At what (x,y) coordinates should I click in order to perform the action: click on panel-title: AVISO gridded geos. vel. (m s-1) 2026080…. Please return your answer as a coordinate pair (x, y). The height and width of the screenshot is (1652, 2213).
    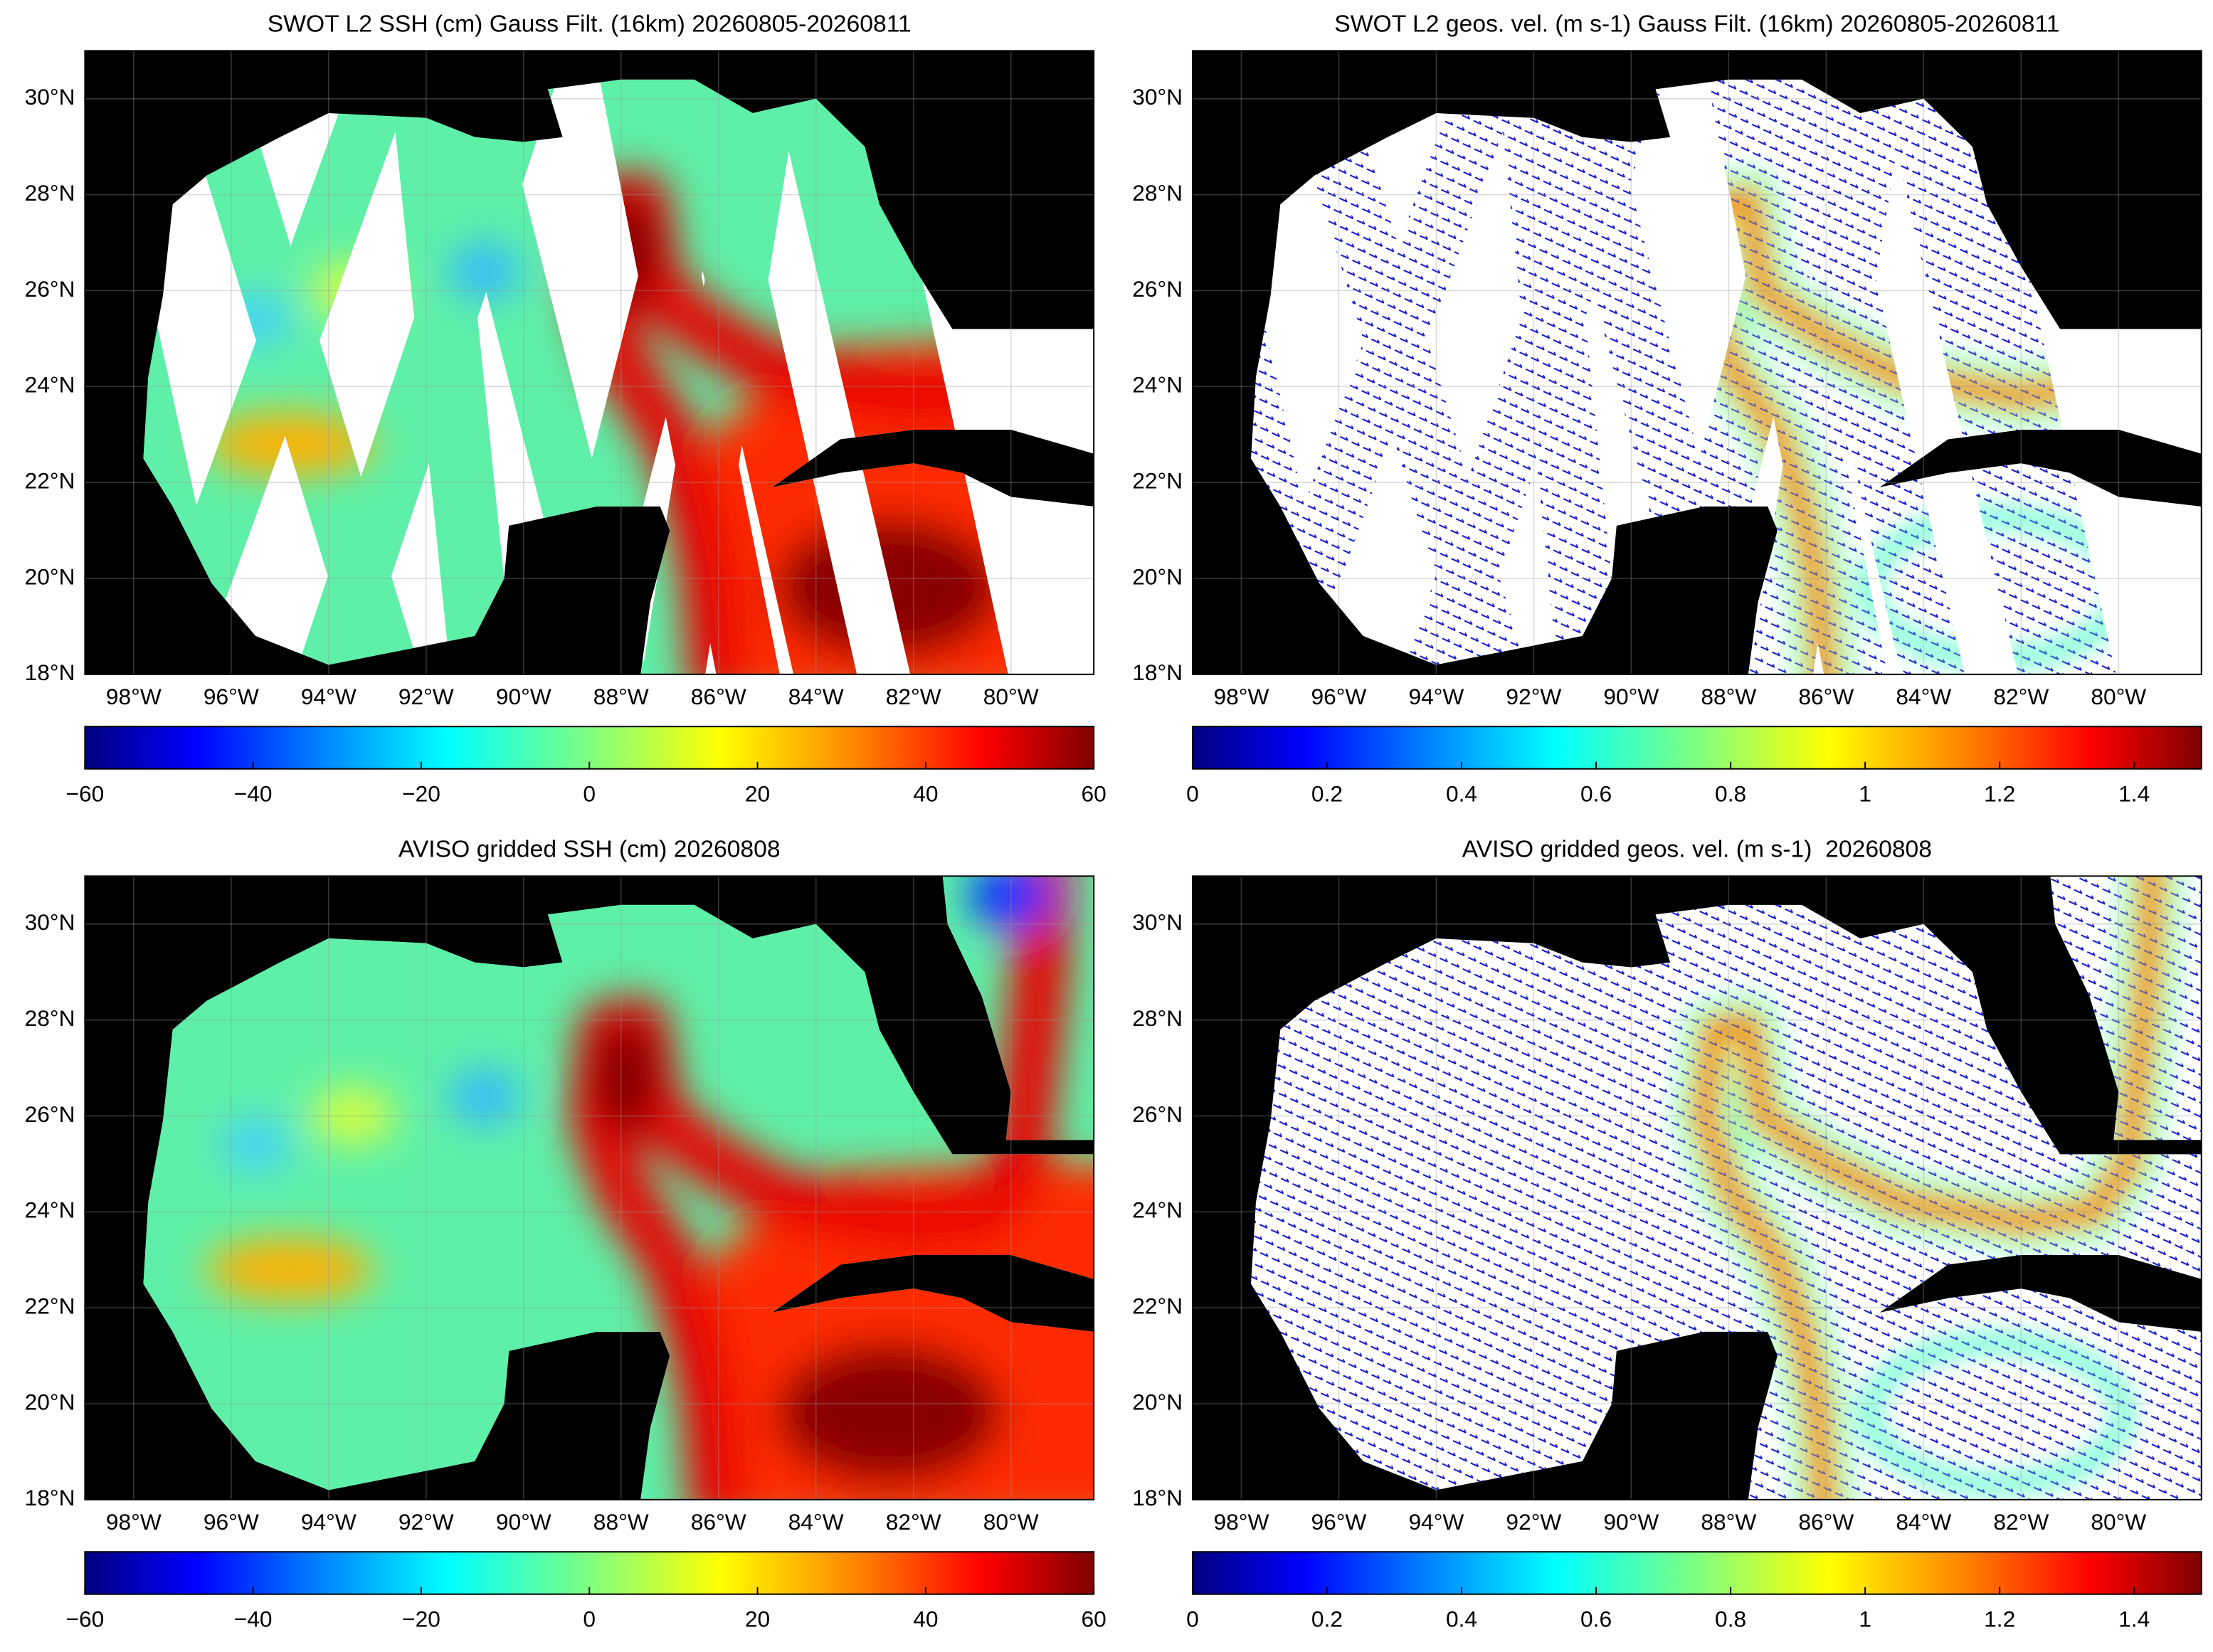
    Looking at the image, I should click on (1697, 849).